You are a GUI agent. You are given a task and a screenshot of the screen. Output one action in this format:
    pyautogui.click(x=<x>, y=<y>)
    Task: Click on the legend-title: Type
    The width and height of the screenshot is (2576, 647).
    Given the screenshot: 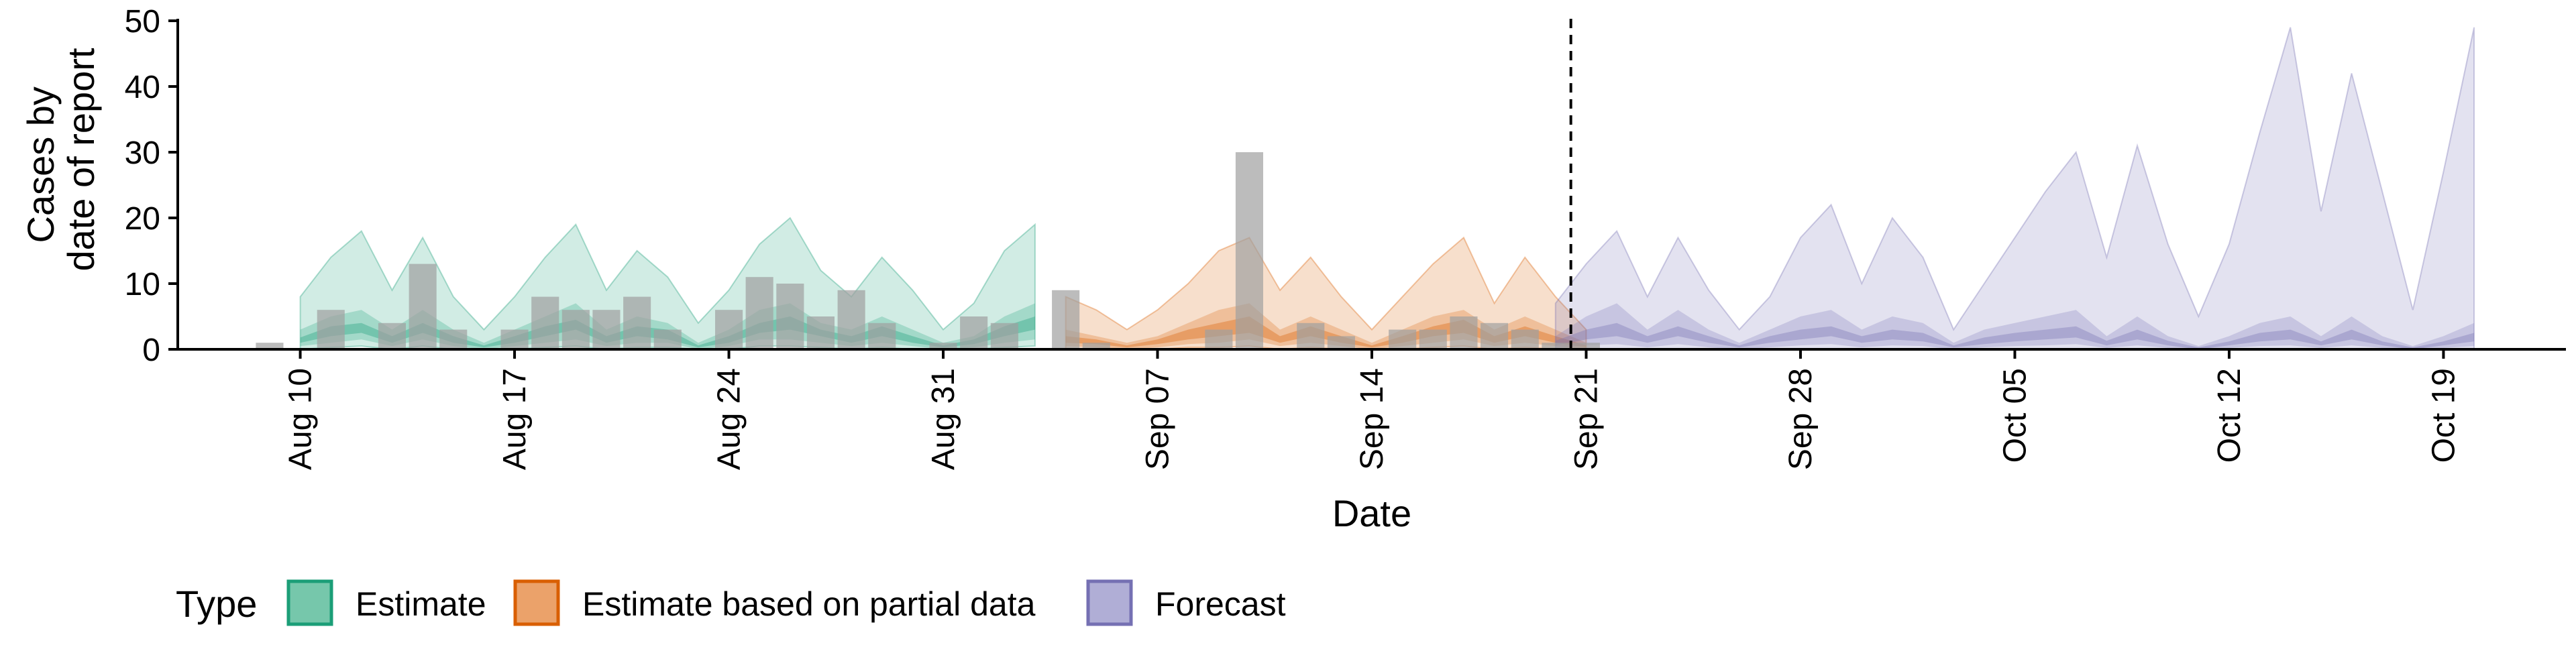 What is the action you would take?
    pyautogui.click(x=216, y=604)
    